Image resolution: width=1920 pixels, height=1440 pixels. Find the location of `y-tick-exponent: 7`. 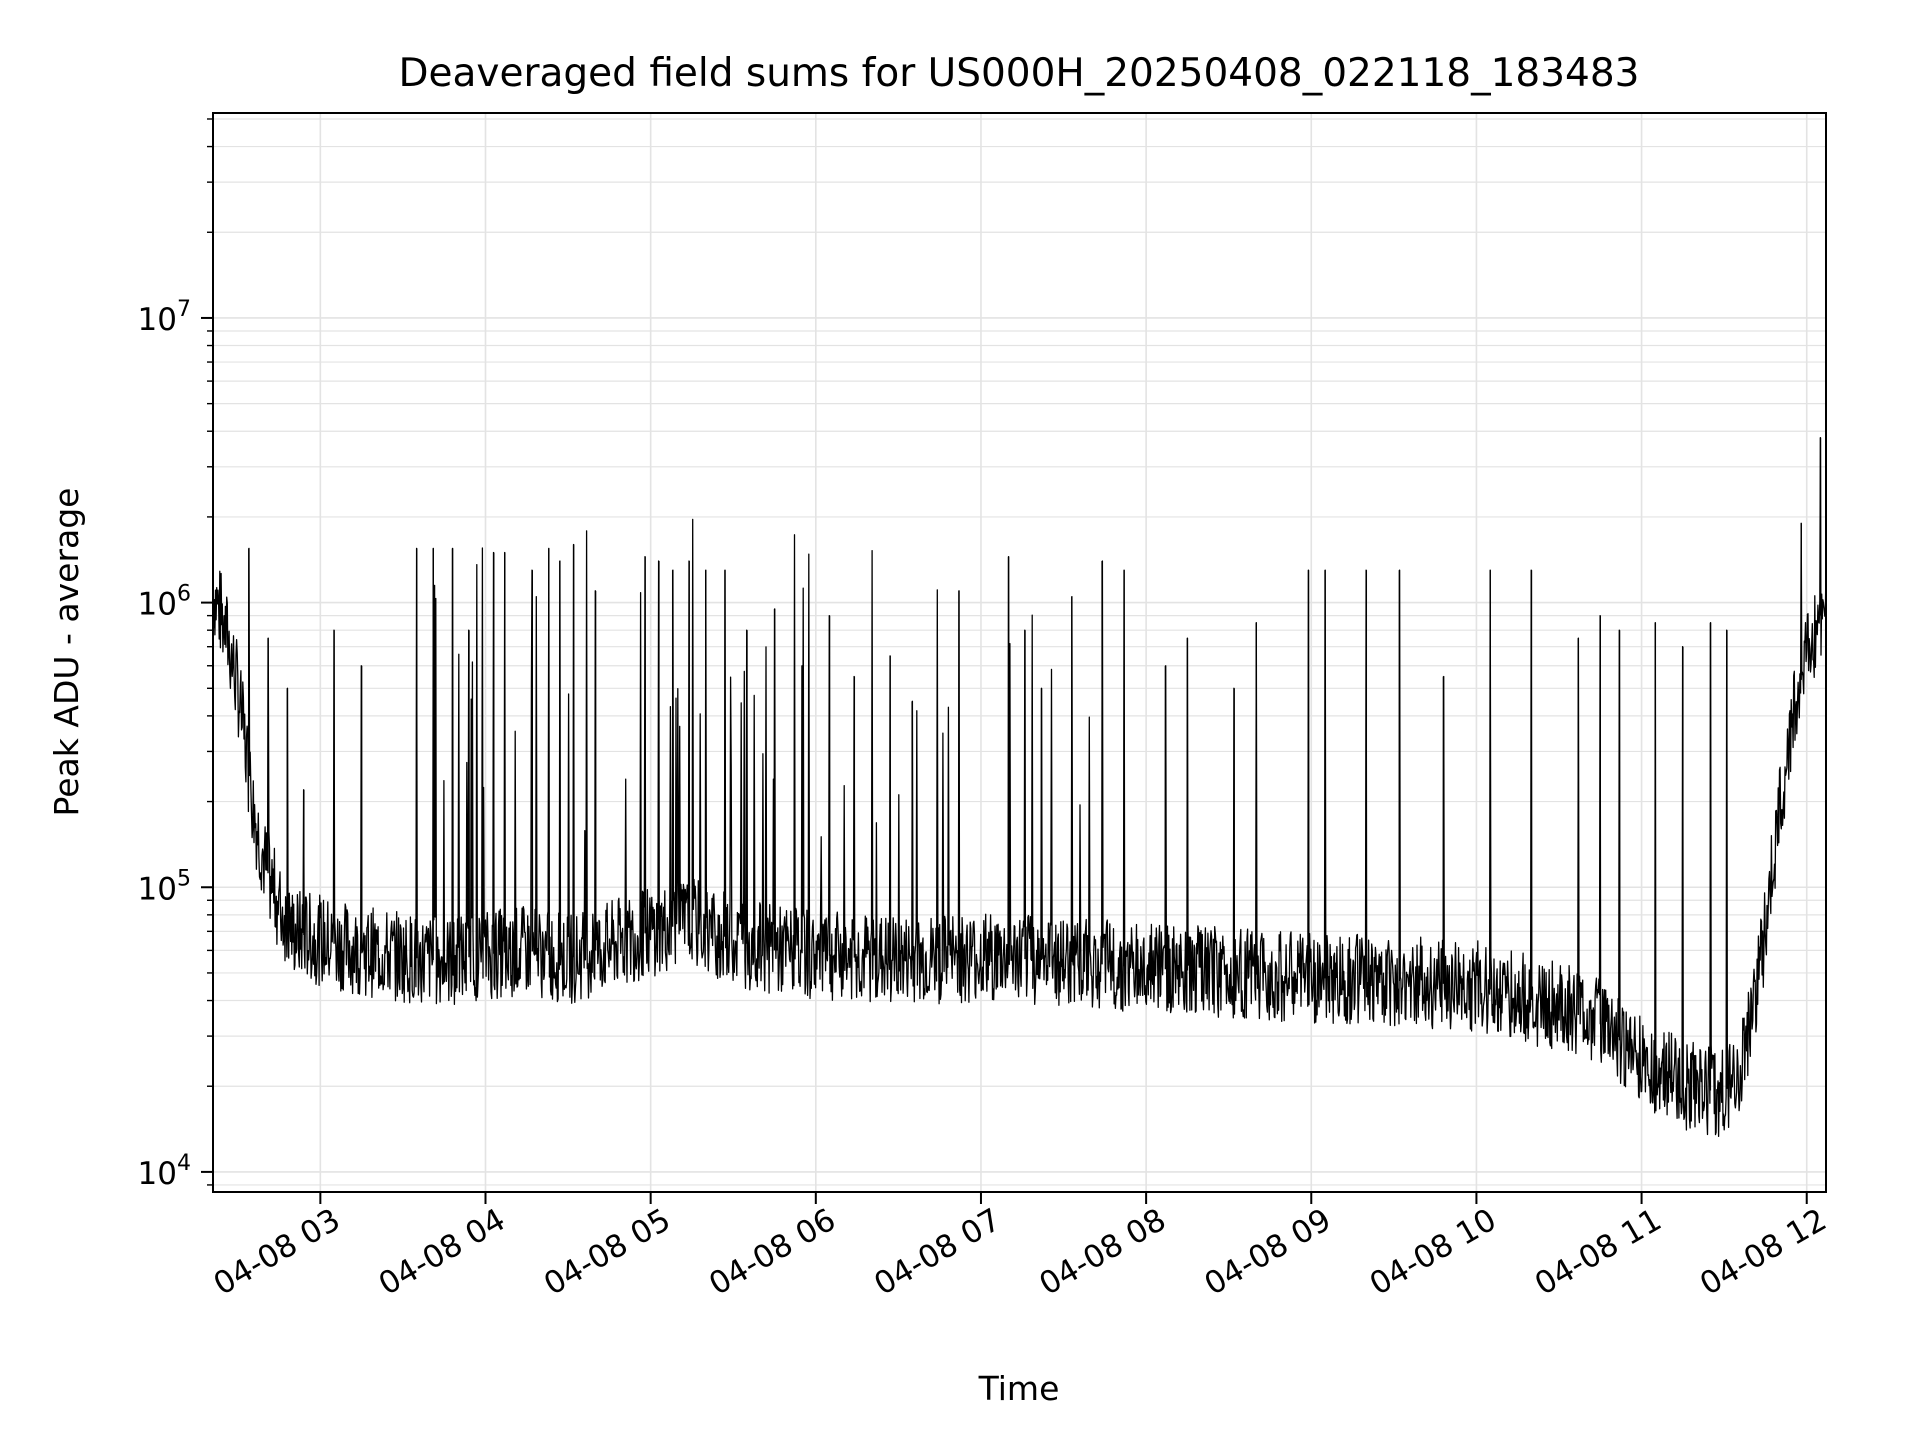

y-tick-exponent: 7 is located at coordinates (184, 309).